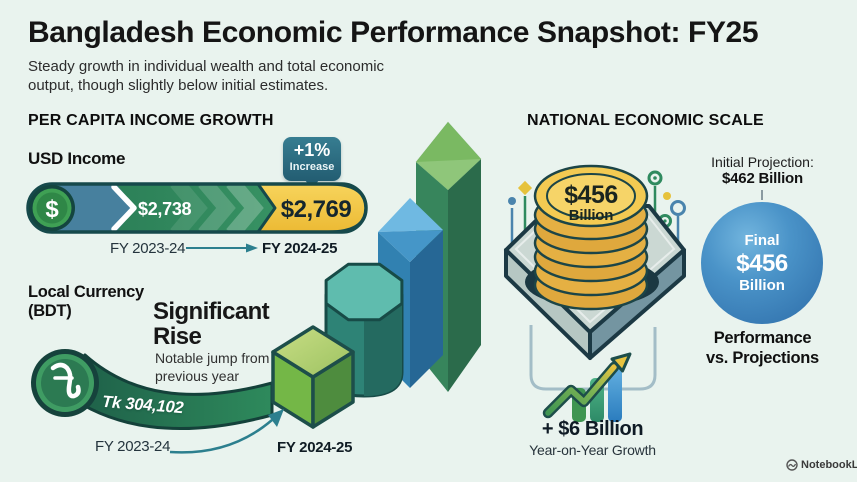 The width and height of the screenshot is (857, 482). I want to click on usd-income-bar: $ $2,738 $2,769, so click(197, 208).